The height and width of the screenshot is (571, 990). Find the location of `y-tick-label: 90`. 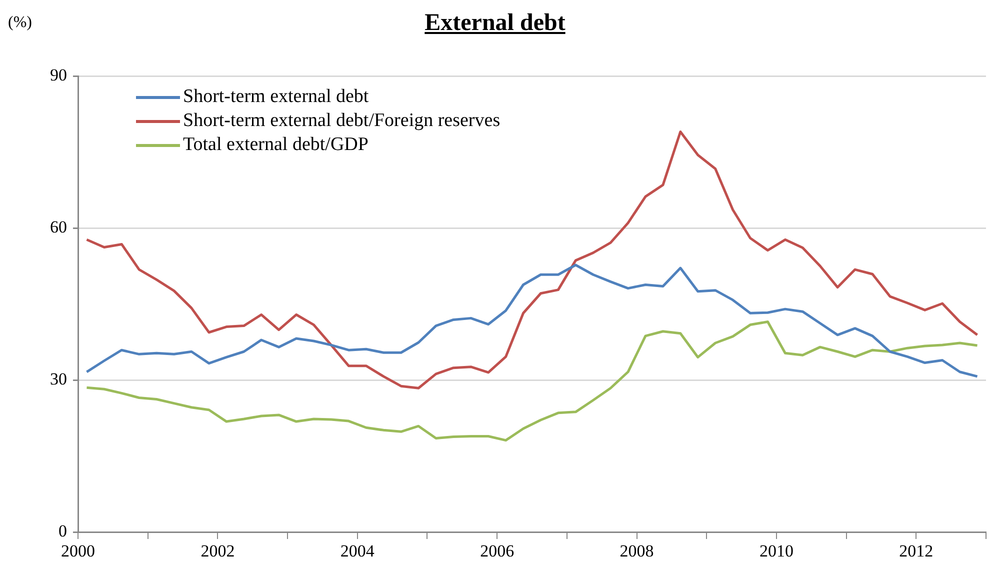

y-tick-label: 90 is located at coordinates (58, 74).